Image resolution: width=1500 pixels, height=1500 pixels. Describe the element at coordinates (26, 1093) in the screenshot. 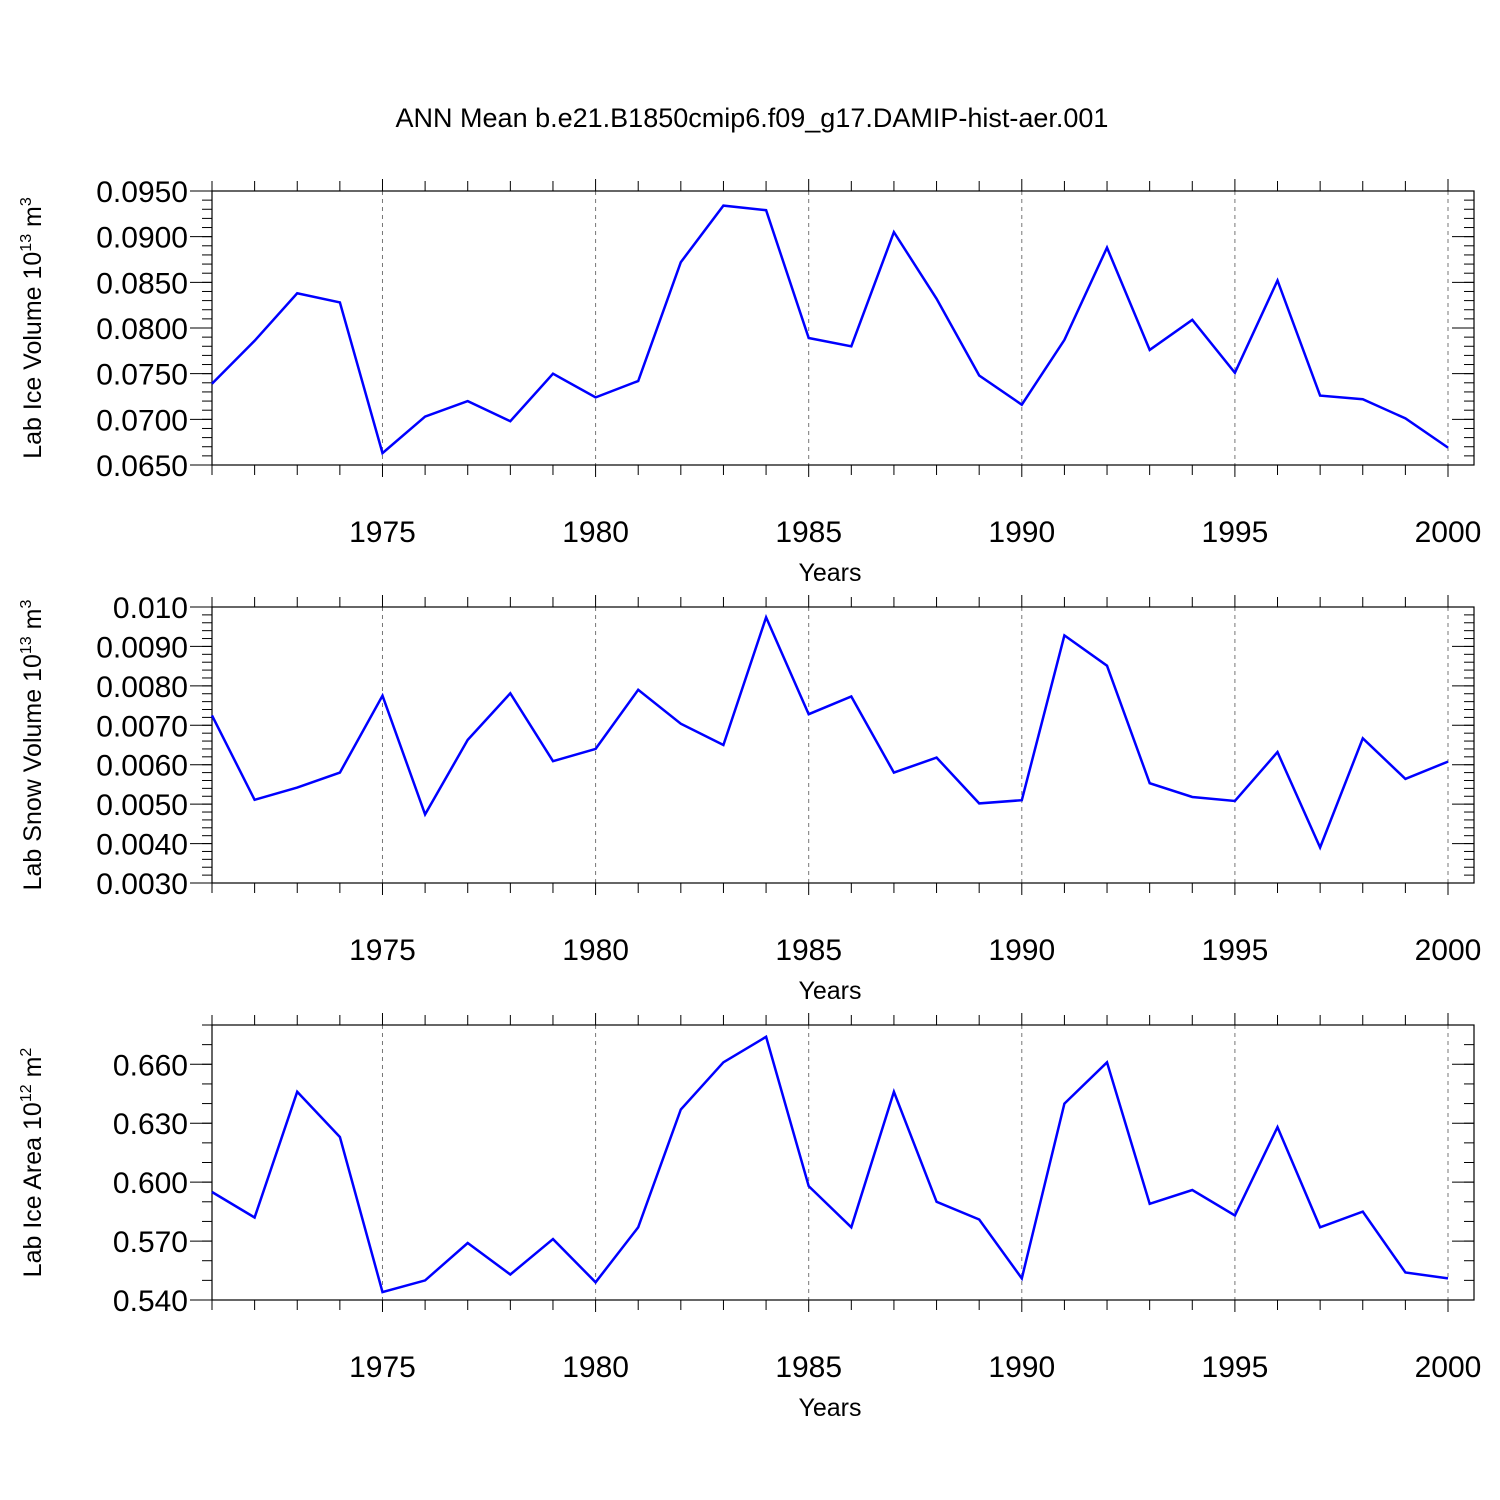

I see `y-axis-title-exponent: 12` at that location.